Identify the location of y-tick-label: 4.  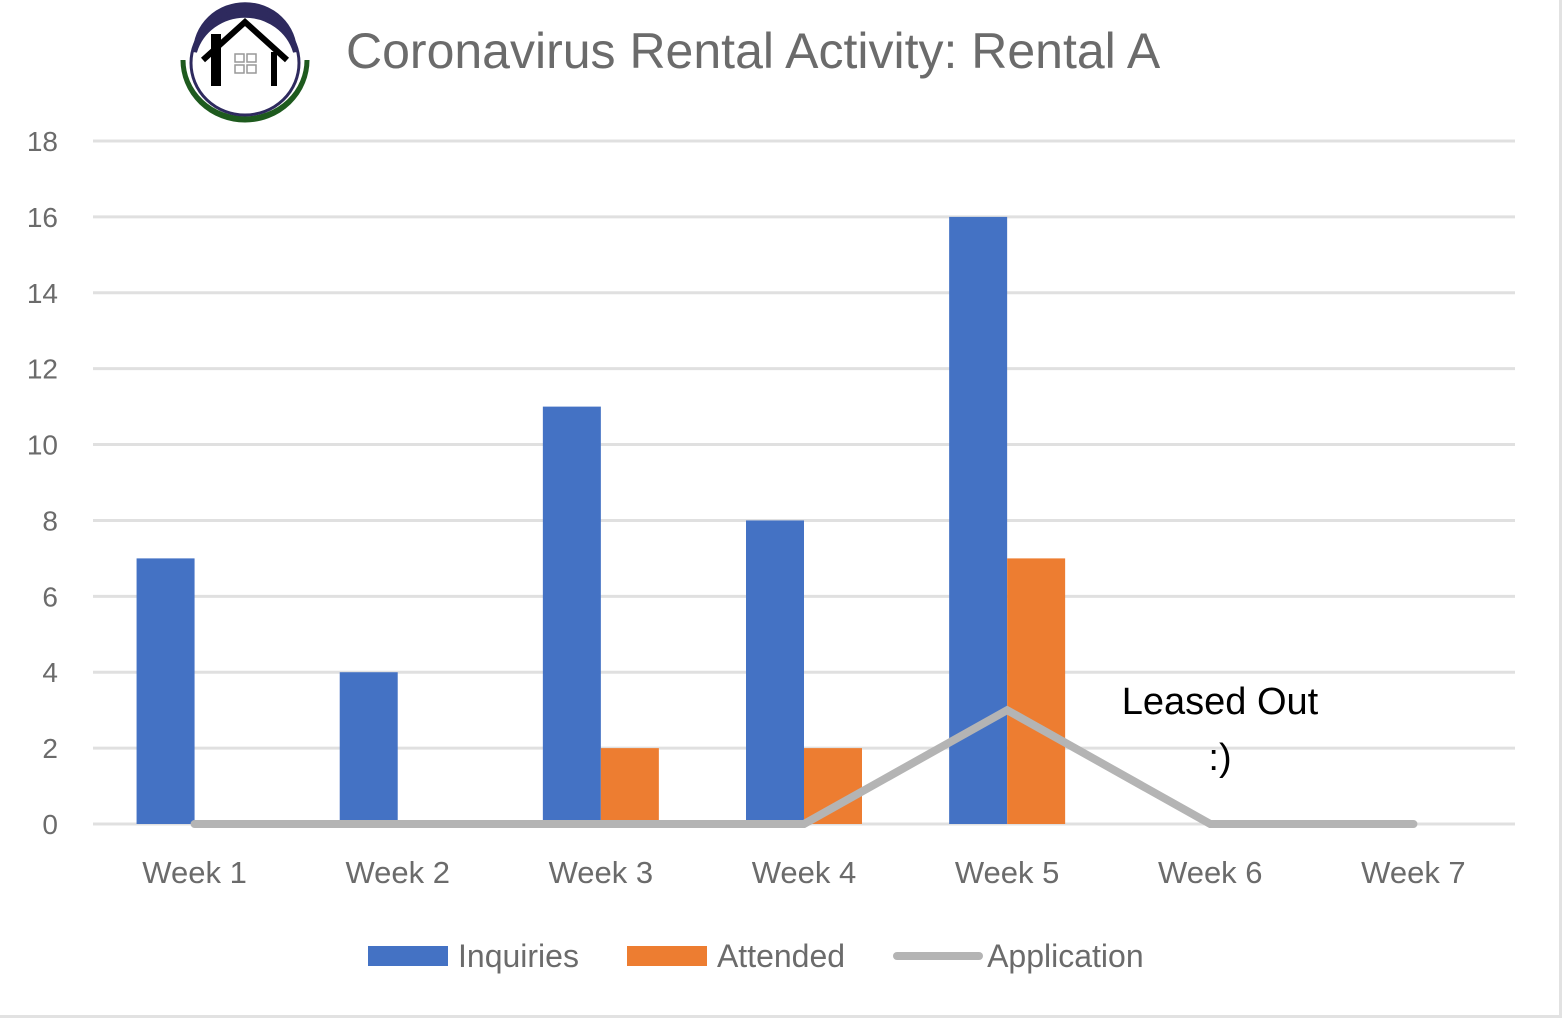
(50, 672).